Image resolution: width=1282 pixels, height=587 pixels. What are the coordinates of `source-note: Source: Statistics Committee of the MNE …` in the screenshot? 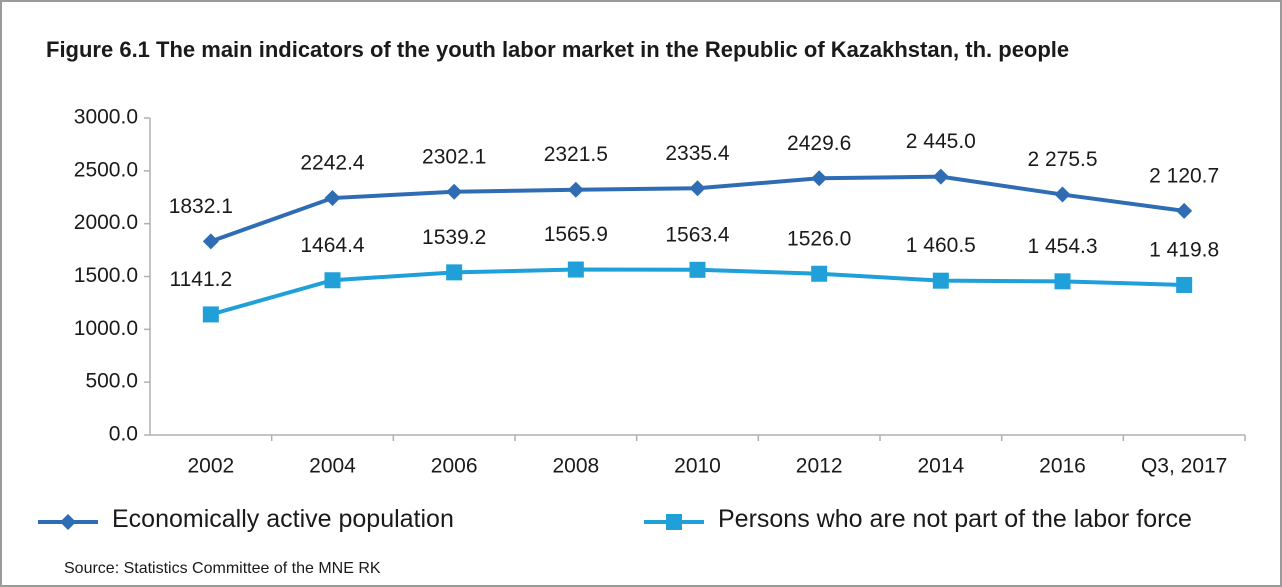 It's located at (222, 568).